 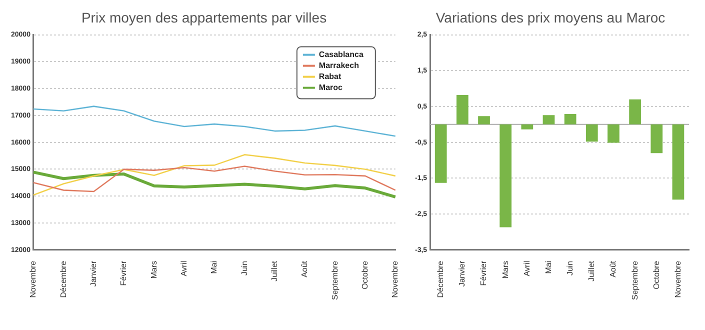 What do you see at coordinates (330, 77) in the screenshot?
I see `legend-label: Rabat` at bounding box center [330, 77].